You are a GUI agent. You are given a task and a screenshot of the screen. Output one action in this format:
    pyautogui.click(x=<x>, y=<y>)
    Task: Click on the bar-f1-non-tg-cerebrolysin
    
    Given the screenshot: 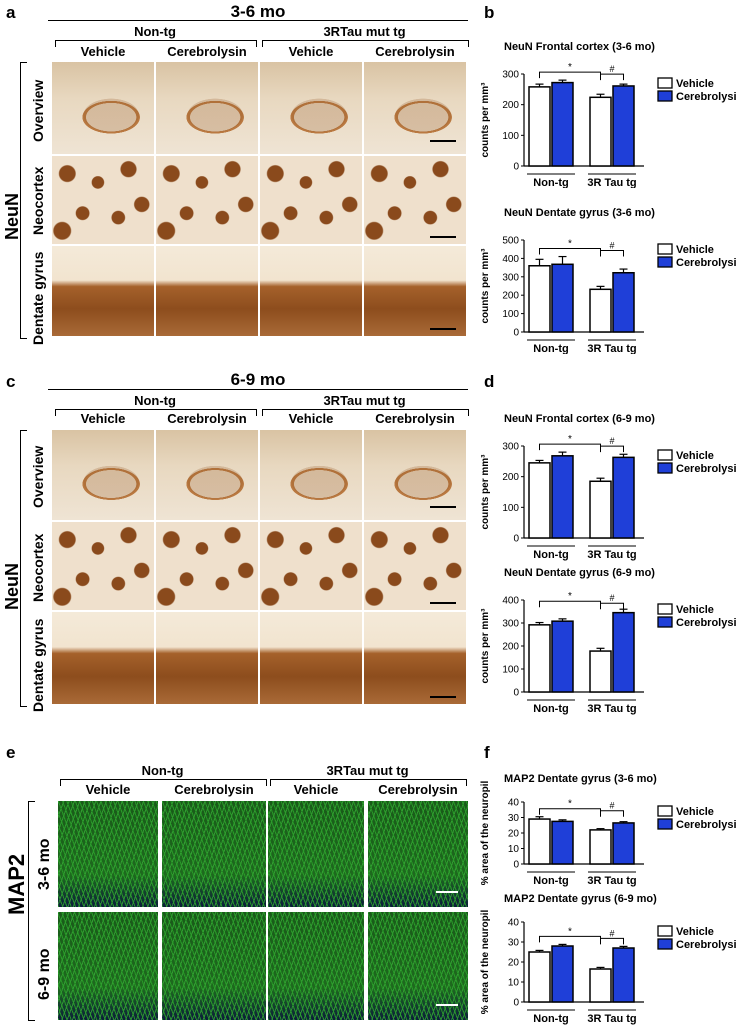 What is the action you would take?
    pyautogui.click(x=562, y=842)
    